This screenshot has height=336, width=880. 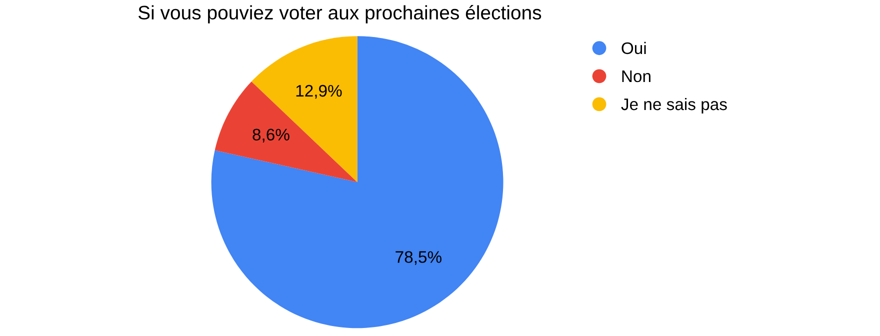 What do you see at coordinates (634, 48) in the screenshot?
I see `legend-label: Oui` at bounding box center [634, 48].